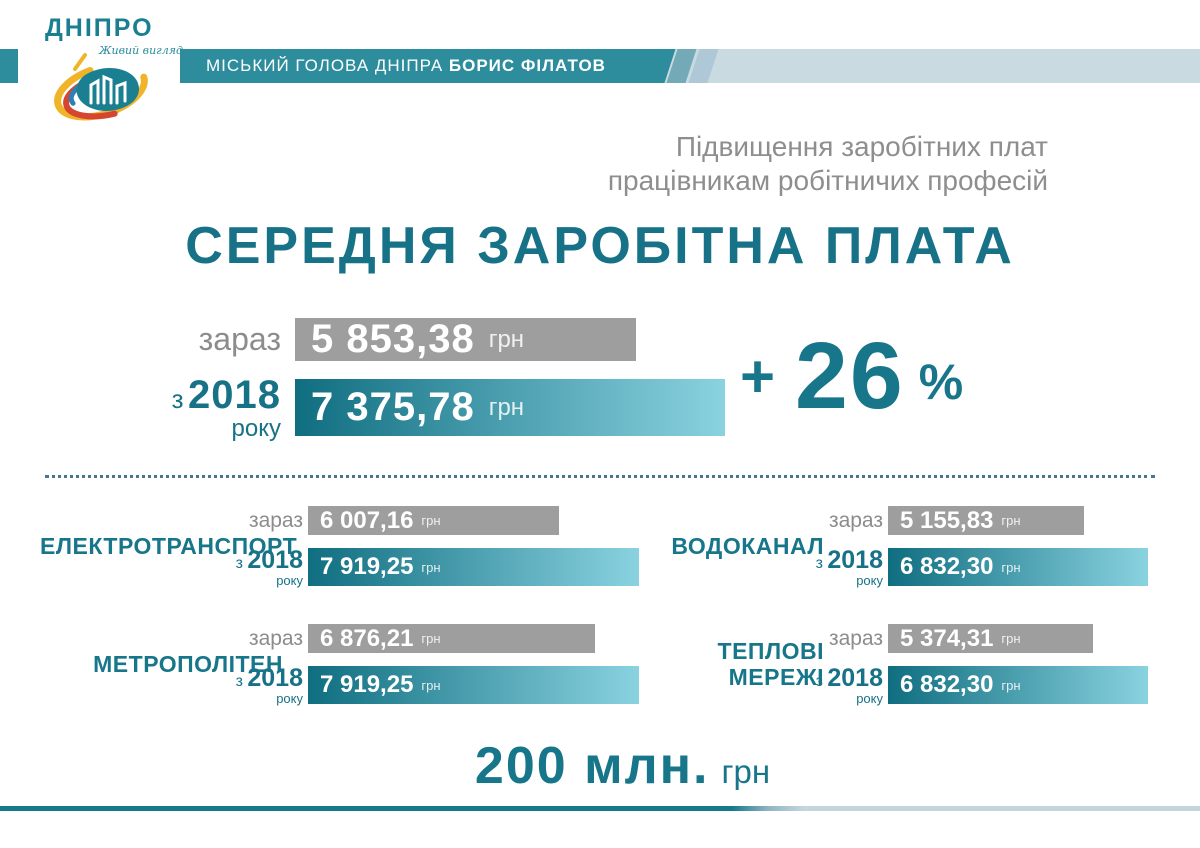  What do you see at coordinates (141, 50) in the screenshot?
I see `logo-tagline: Живий вигляд` at bounding box center [141, 50].